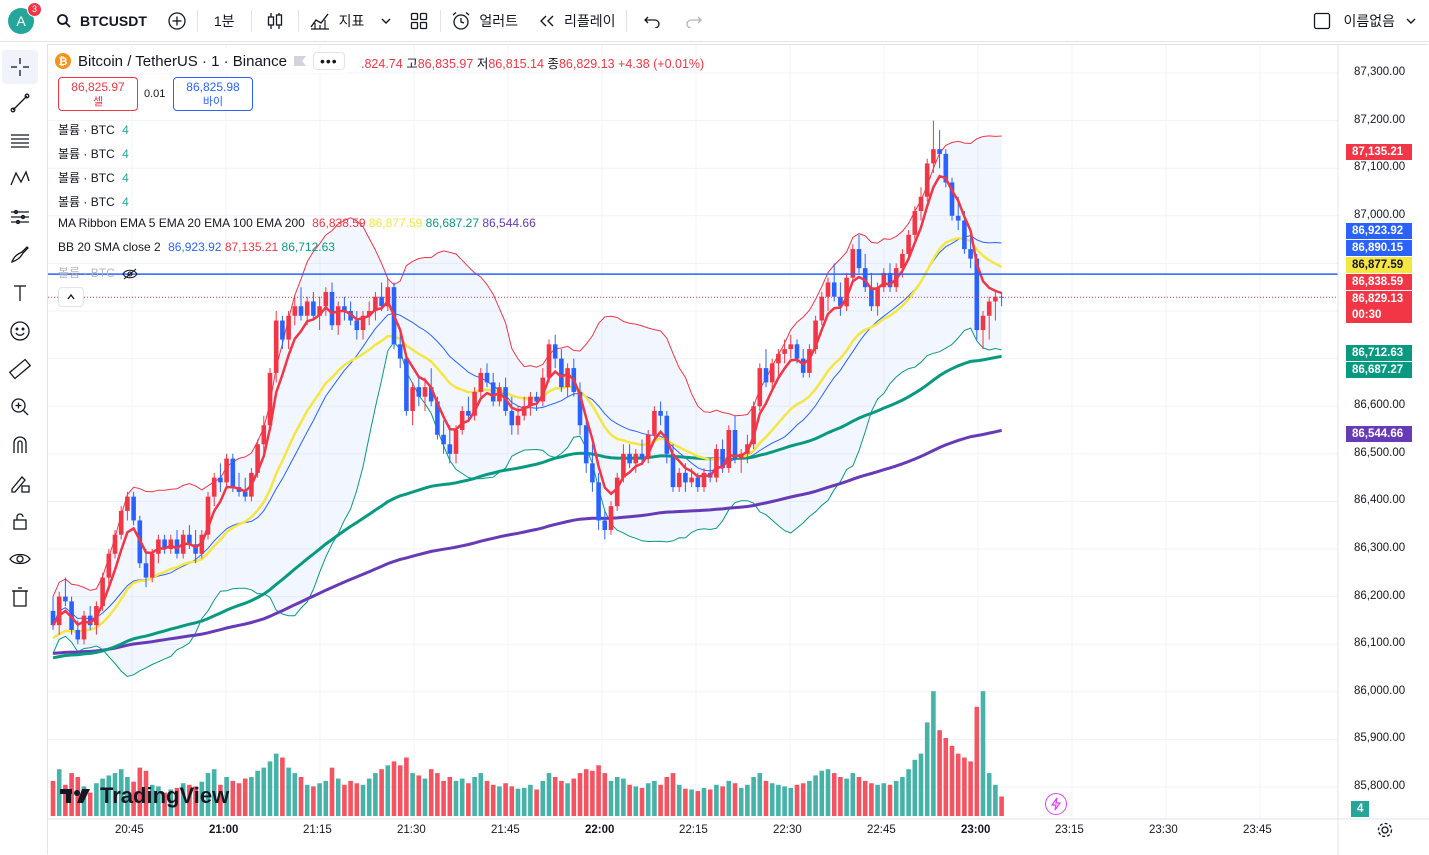  What do you see at coordinates (201, 61) in the screenshot?
I see `symbol-legend: ₿ Bitcoin / TetherUS · 1 · Binance •••` at bounding box center [201, 61].